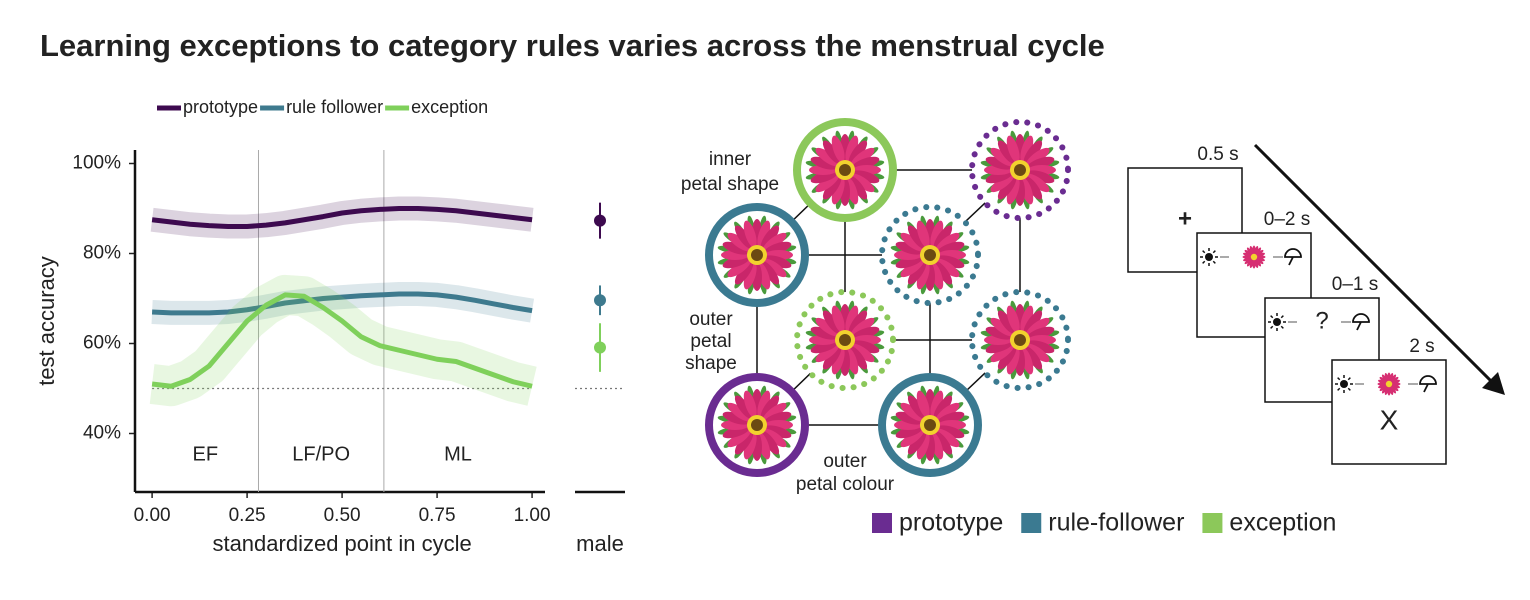 The width and height of the screenshot is (1530, 600). I want to click on cube-axis-label: shape, so click(711, 363).